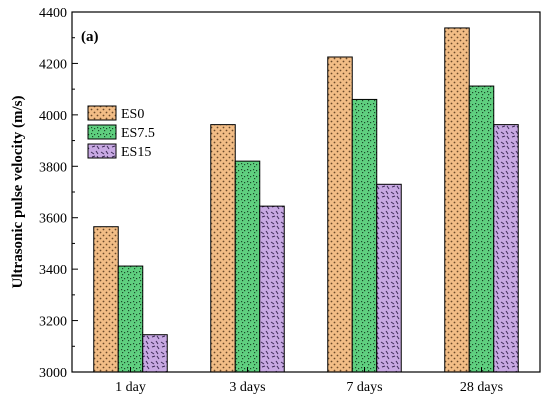 The height and width of the screenshot is (405, 550). I want to click on bar-es0-28-days, so click(457, 200).